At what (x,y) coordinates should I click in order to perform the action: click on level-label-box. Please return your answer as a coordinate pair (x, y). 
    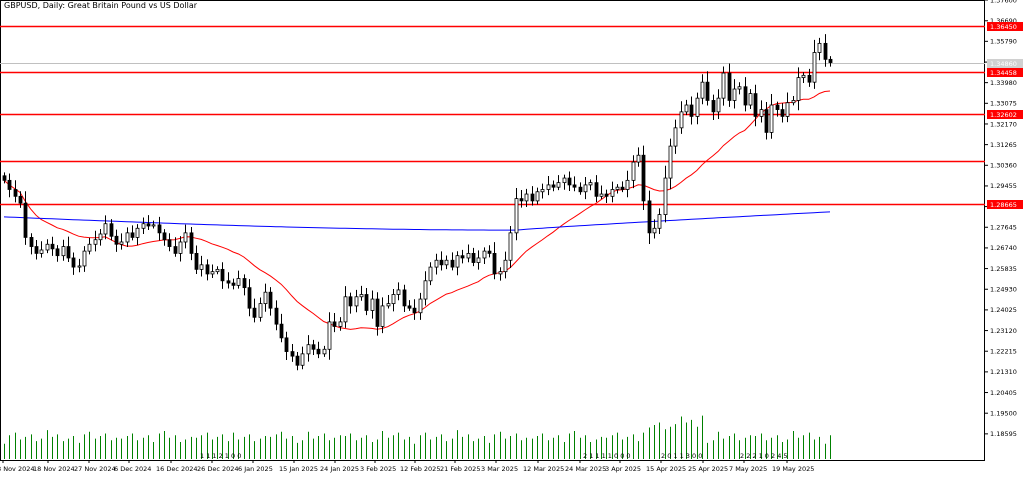
    Looking at the image, I should click on (1005, 204).